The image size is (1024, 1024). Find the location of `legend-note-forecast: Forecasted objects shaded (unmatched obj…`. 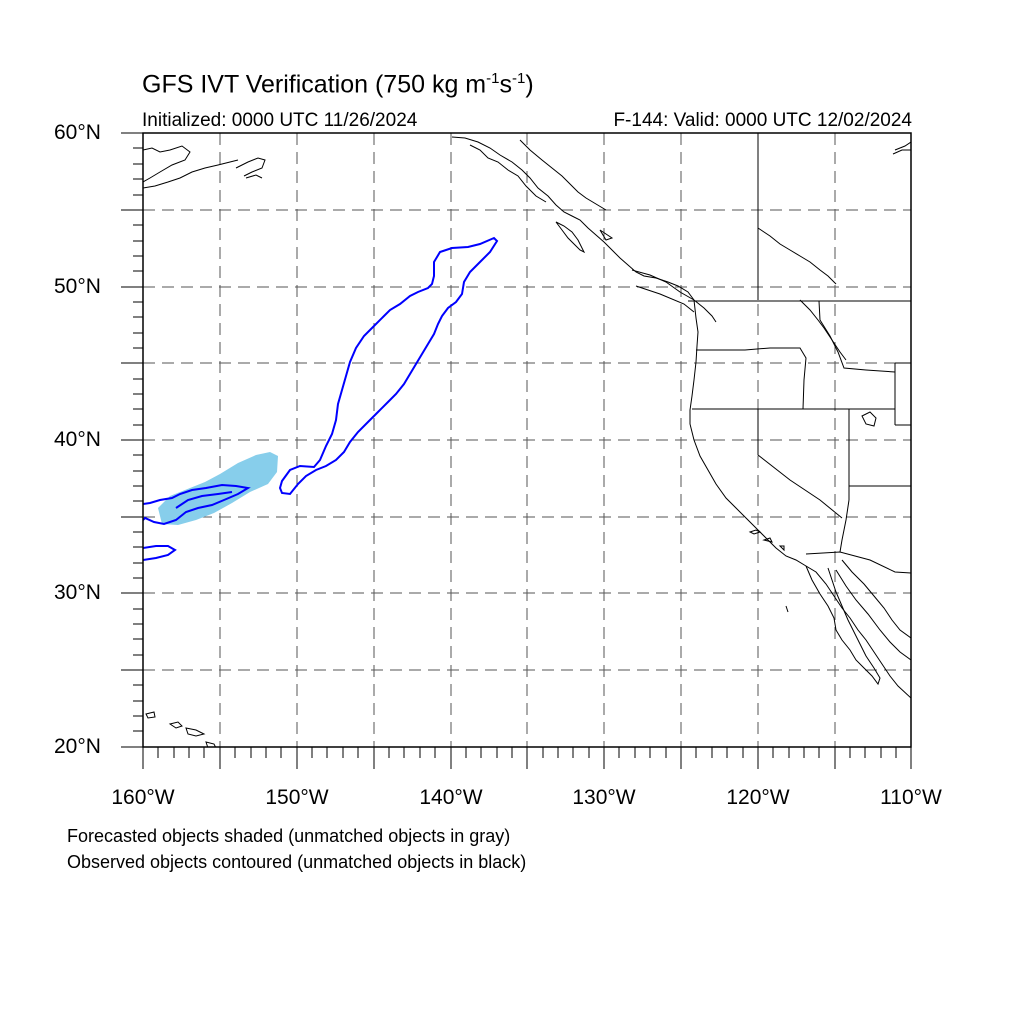

legend-note-forecast: Forecasted objects shaded (unmatched obj… is located at coordinates (289, 836).